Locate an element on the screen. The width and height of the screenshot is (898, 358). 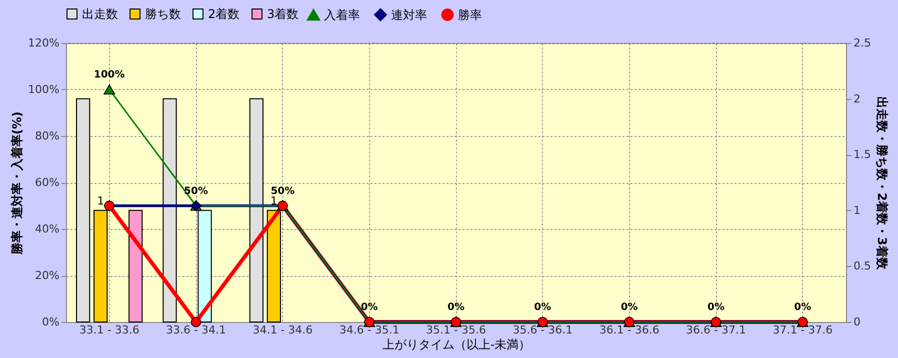
y2-tick-label: 0.5 is located at coordinates (862, 266).